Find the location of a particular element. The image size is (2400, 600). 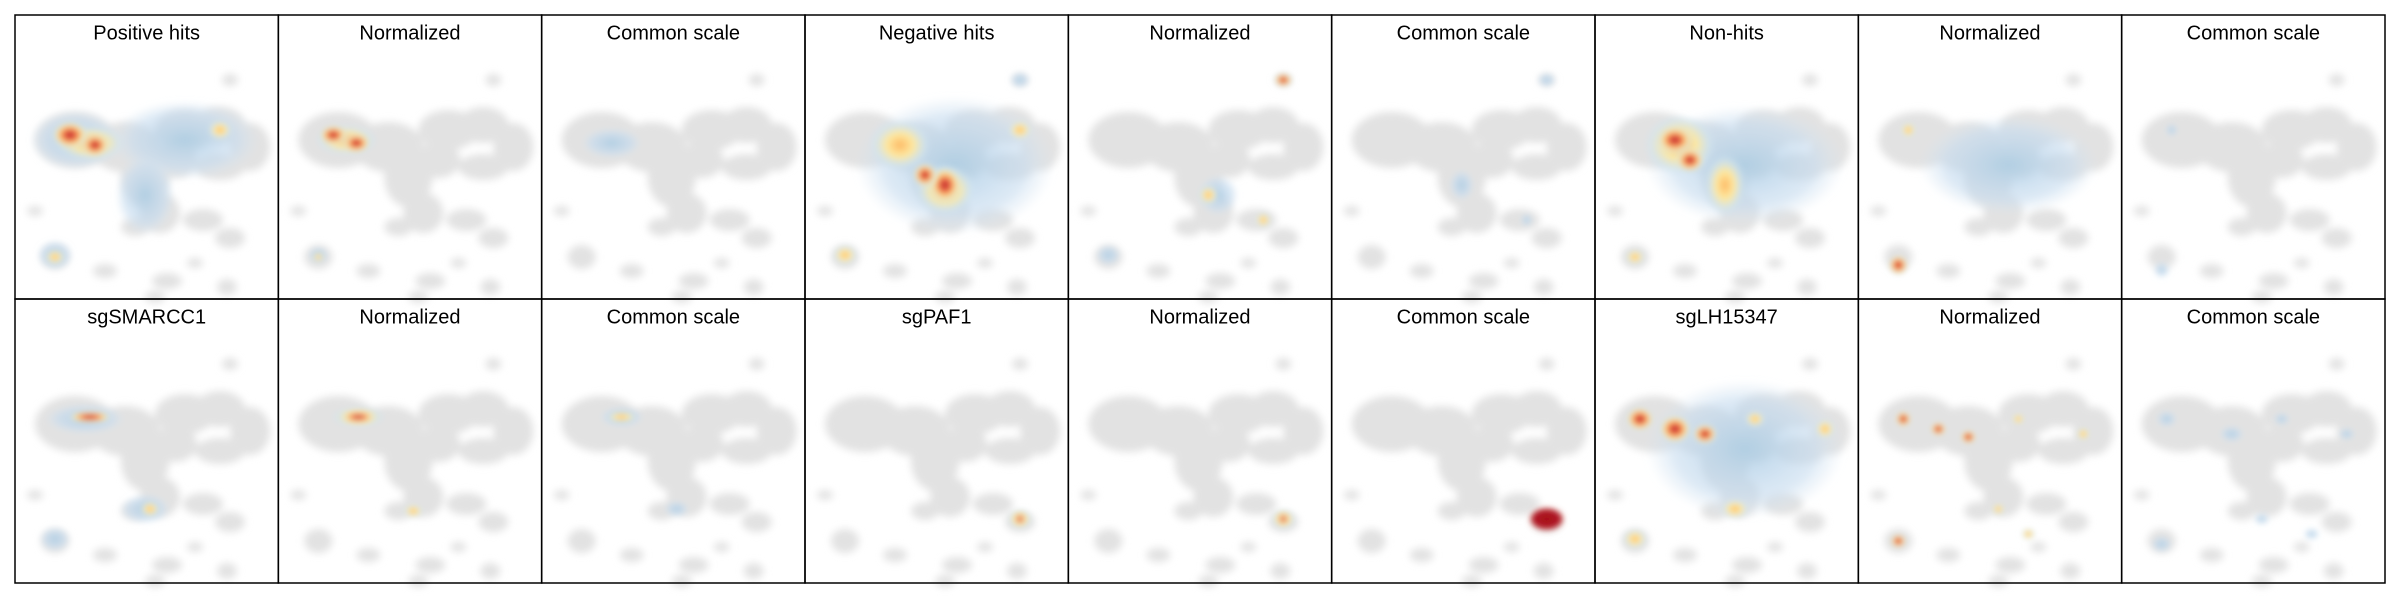

panel-title: sgPAF1 is located at coordinates (937, 317).